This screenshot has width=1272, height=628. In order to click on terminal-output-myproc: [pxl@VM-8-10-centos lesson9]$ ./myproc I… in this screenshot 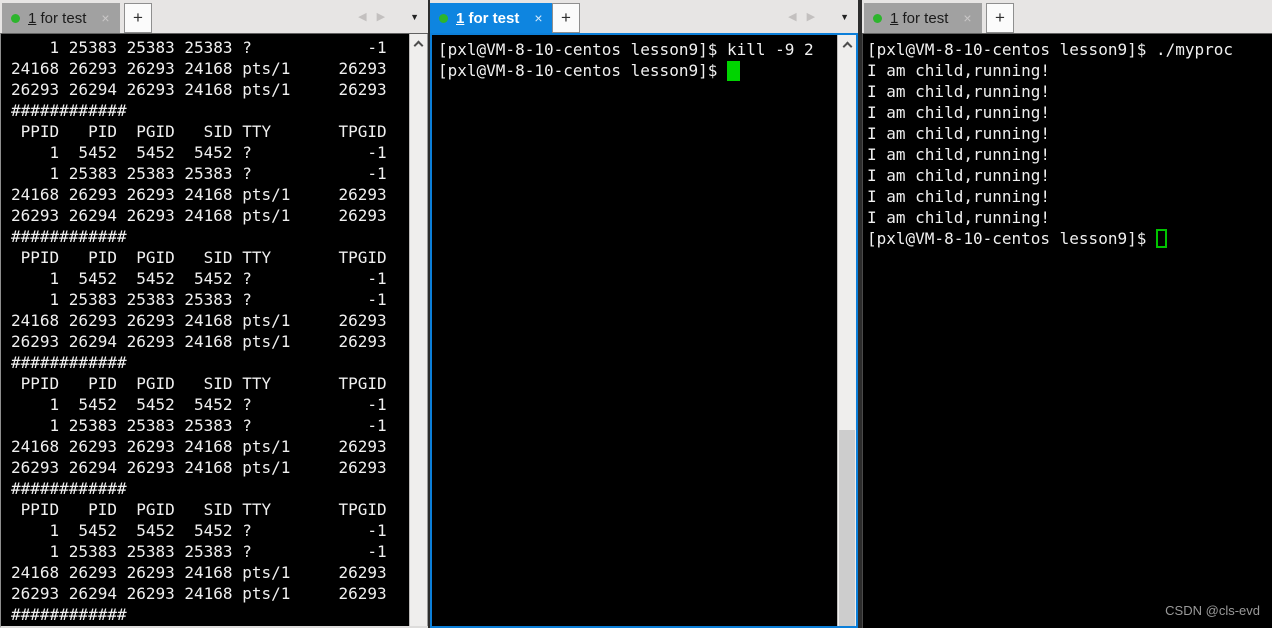, I will do `click(1050, 133)`.